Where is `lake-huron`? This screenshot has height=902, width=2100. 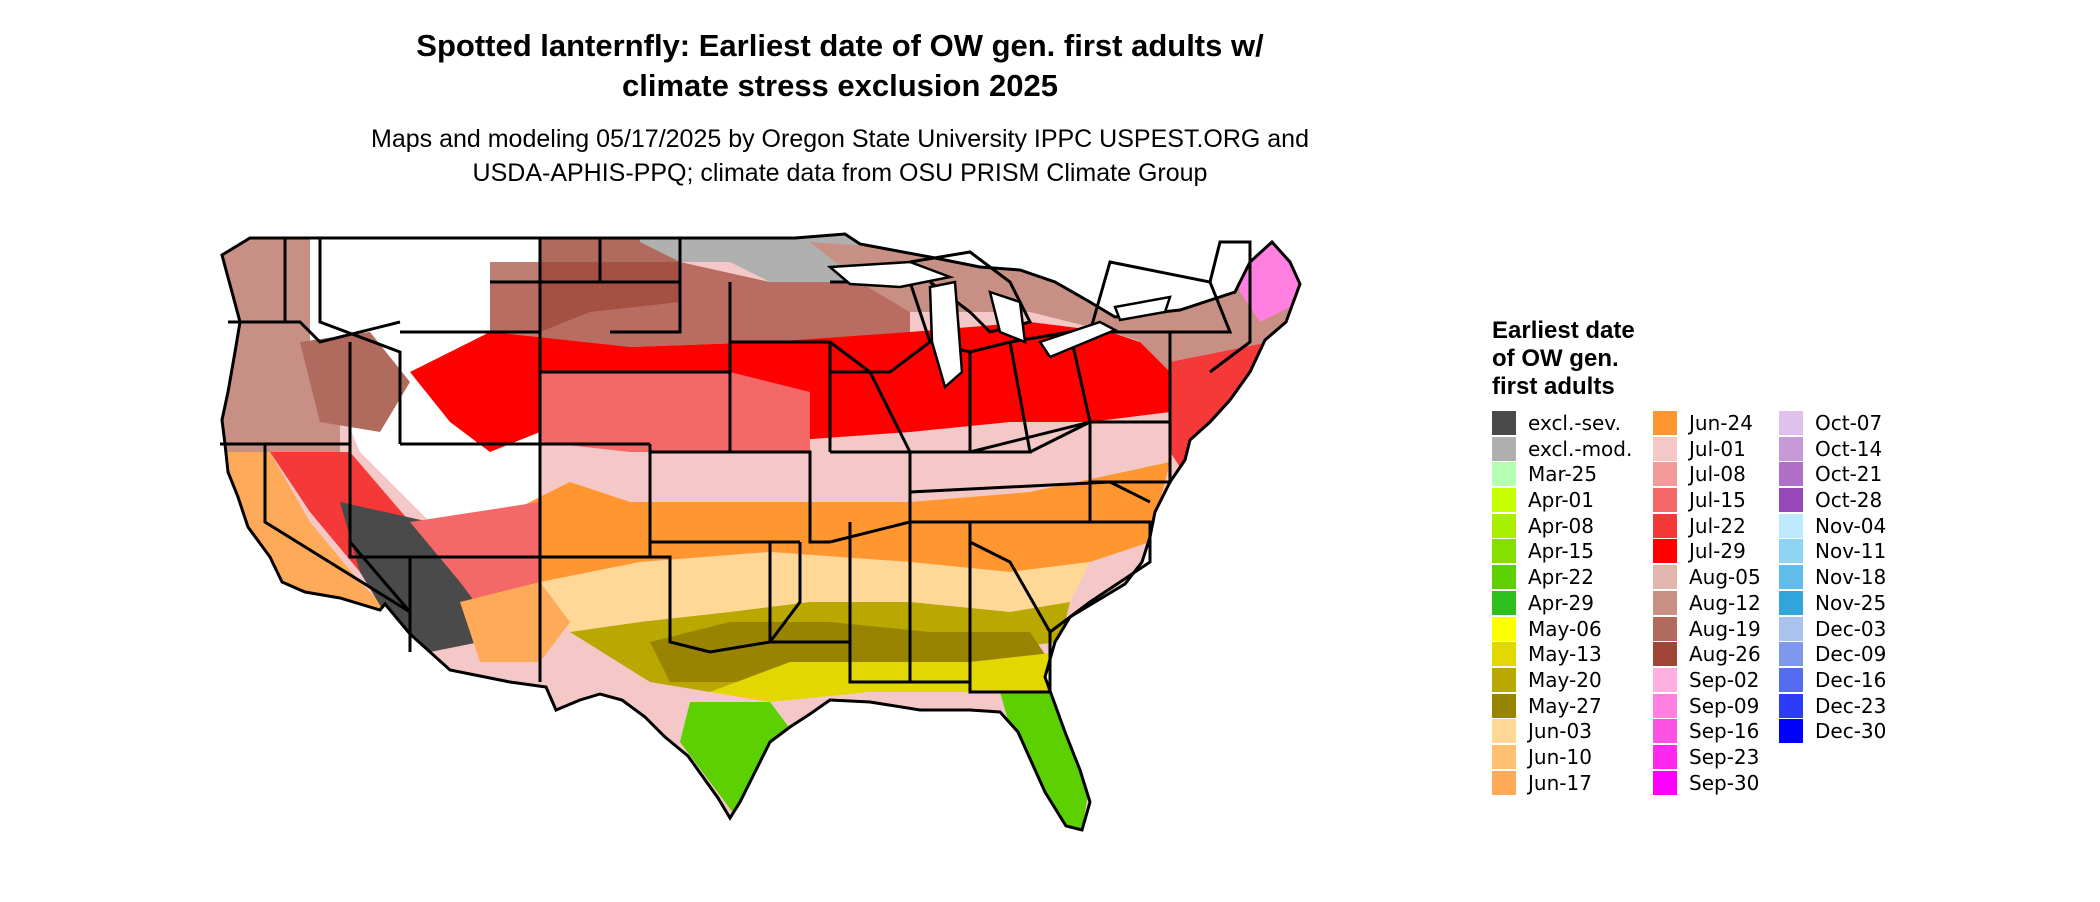
lake-huron is located at coordinates (1007, 317).